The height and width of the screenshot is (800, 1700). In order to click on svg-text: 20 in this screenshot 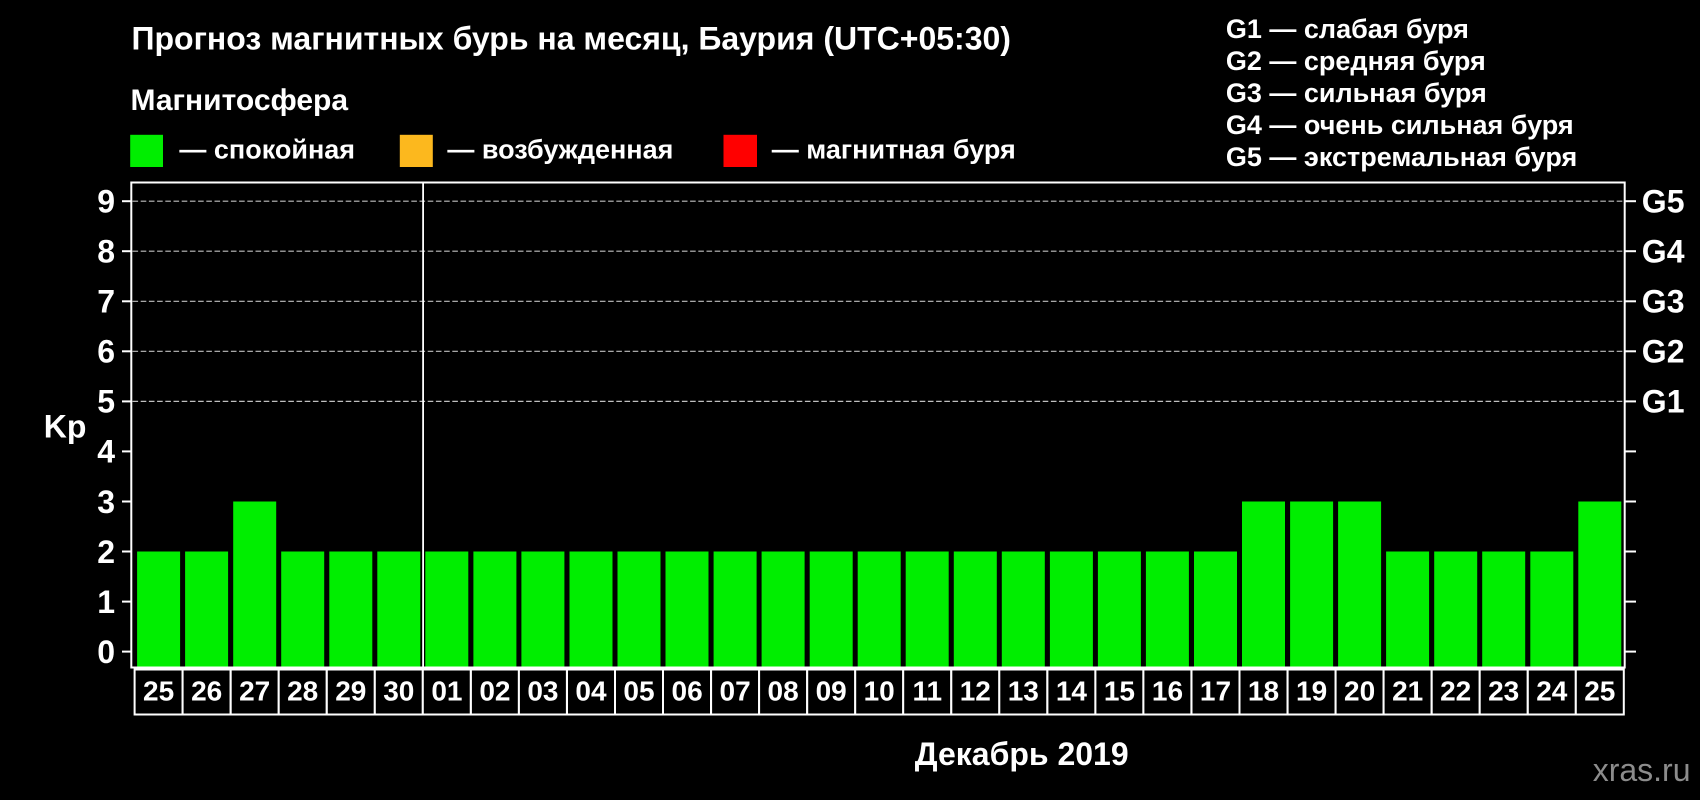, I will do `click(1359, 691)`.